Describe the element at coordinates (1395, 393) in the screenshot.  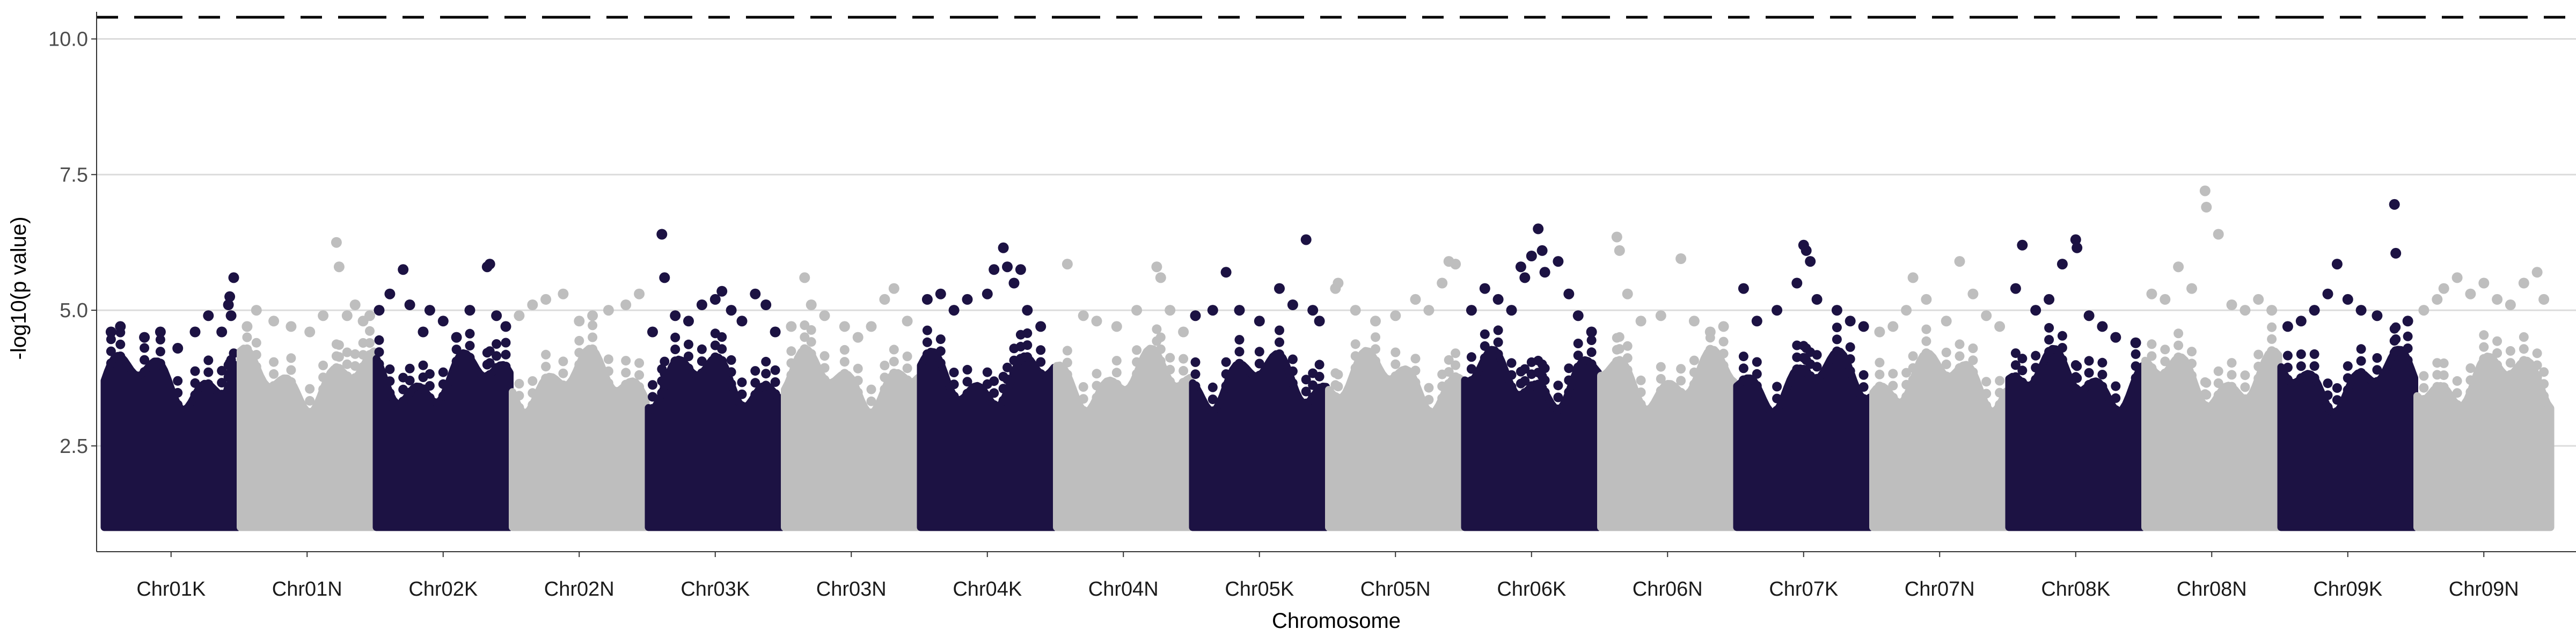
I see `chromosome-band-chr05n` at that location.